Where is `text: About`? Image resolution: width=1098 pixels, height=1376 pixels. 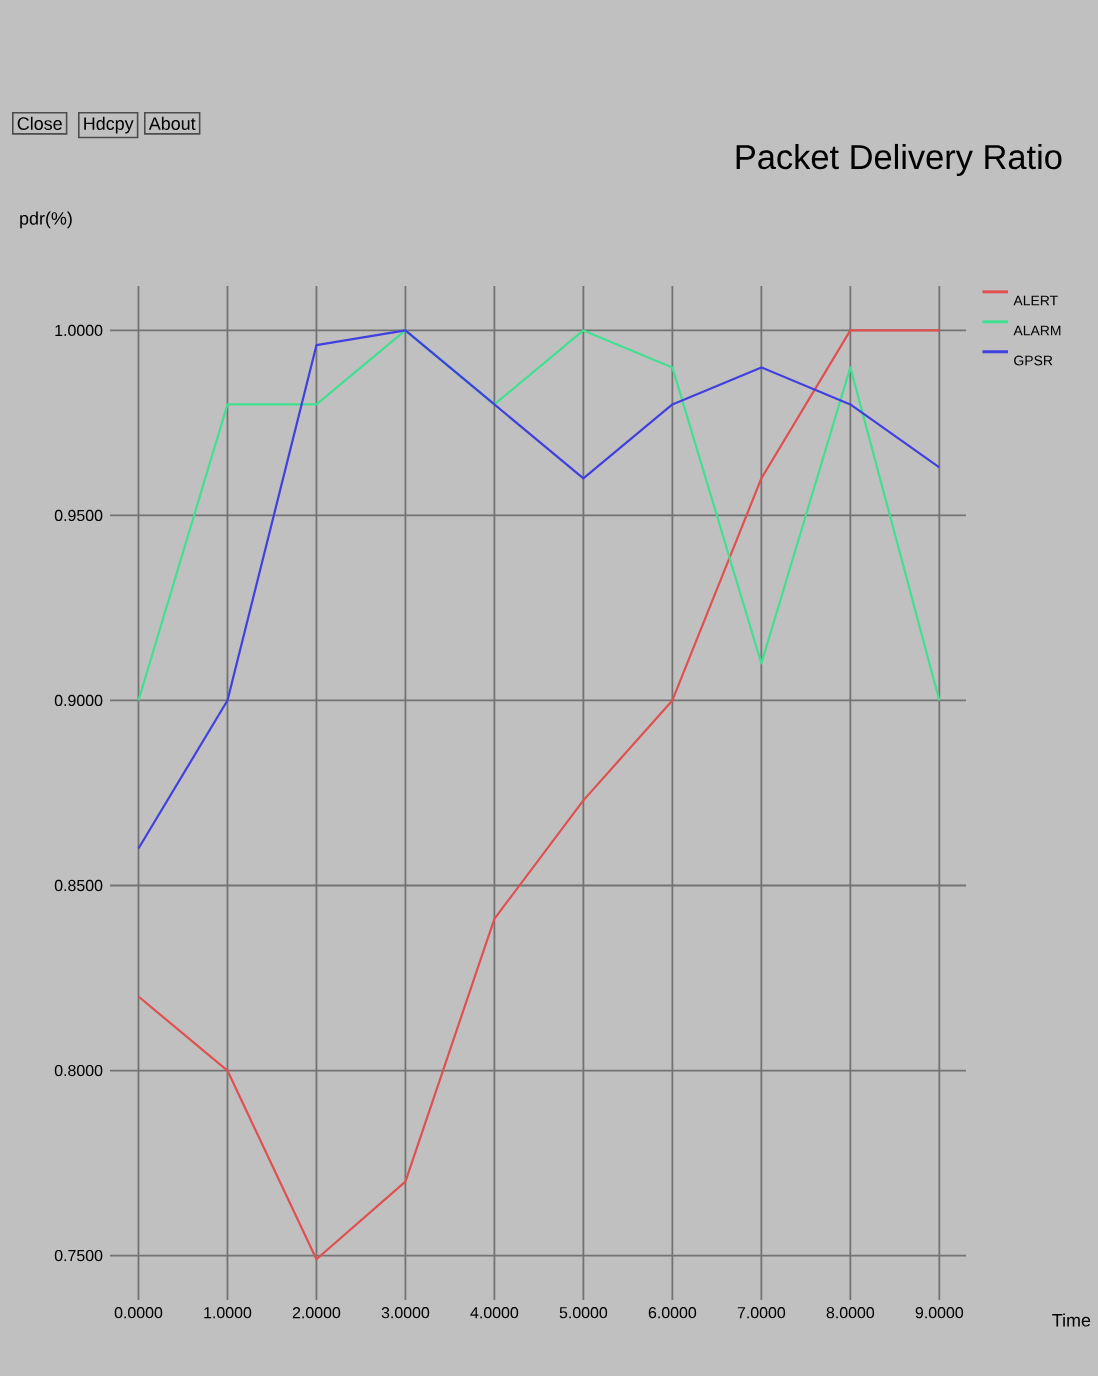
text: About is located at coordinates (172, 123).